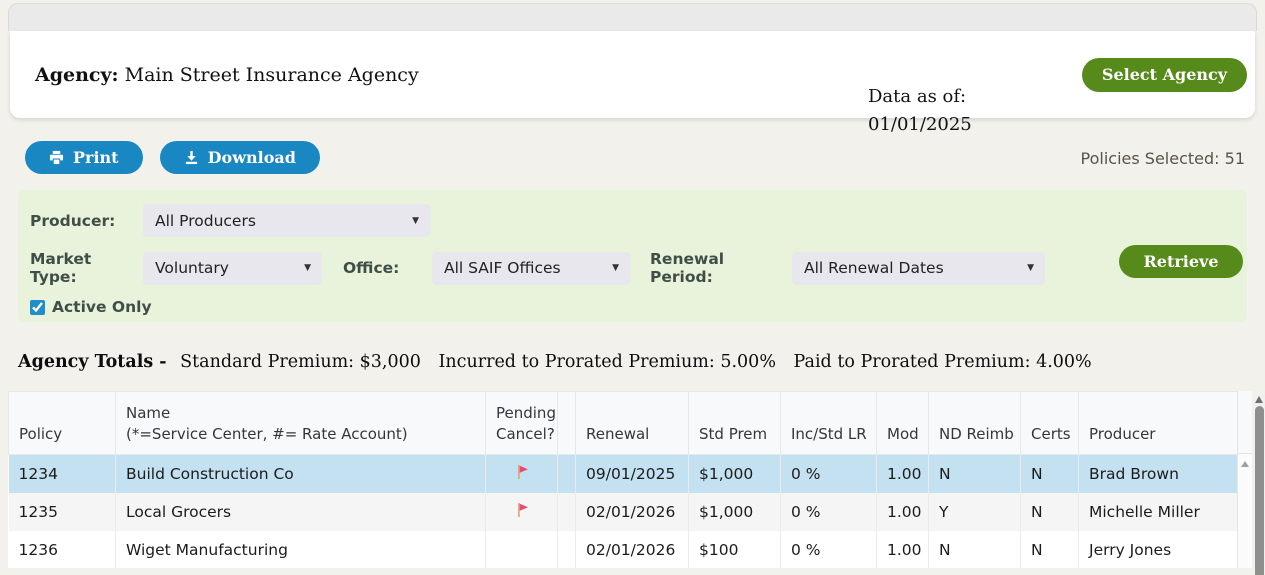 The image size is (1265, 575). Describe the element at coordinates (502, 268) in the screenshot. I see `office-select-value: All SAIF Offices` at that location.